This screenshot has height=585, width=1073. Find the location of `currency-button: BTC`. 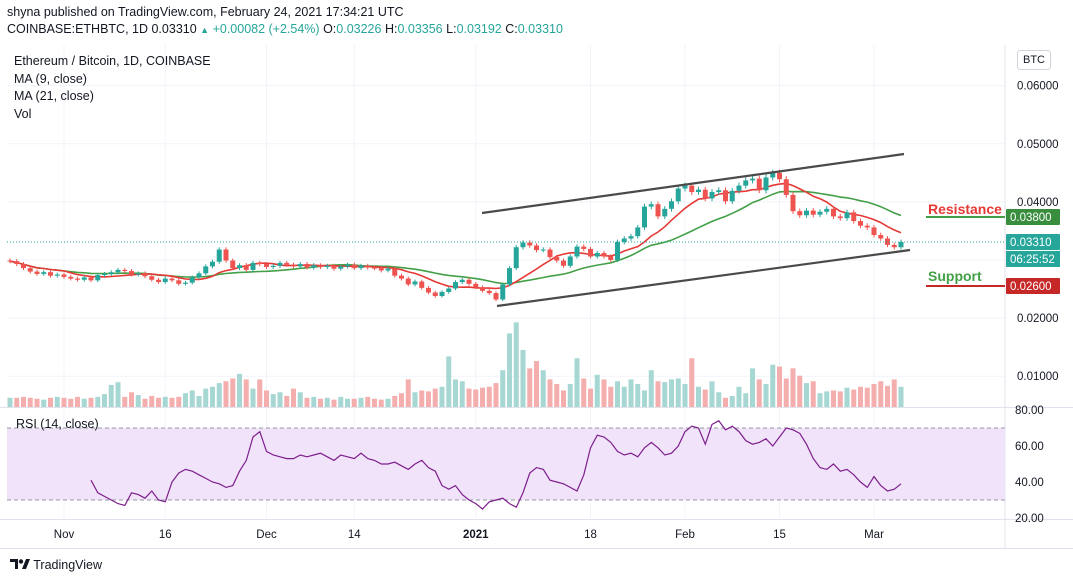

currency-button: BTC is located at coordinates (1034, 60).